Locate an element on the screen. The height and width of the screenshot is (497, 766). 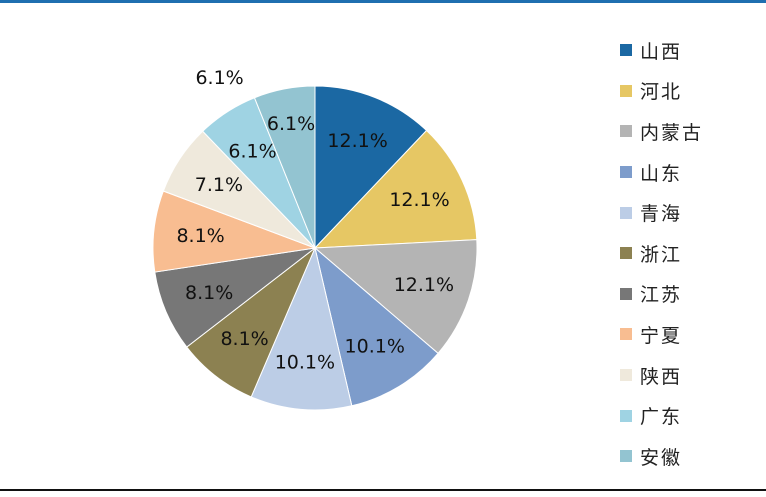
legend-label: 安徽 is located at coordinates (661, 457).